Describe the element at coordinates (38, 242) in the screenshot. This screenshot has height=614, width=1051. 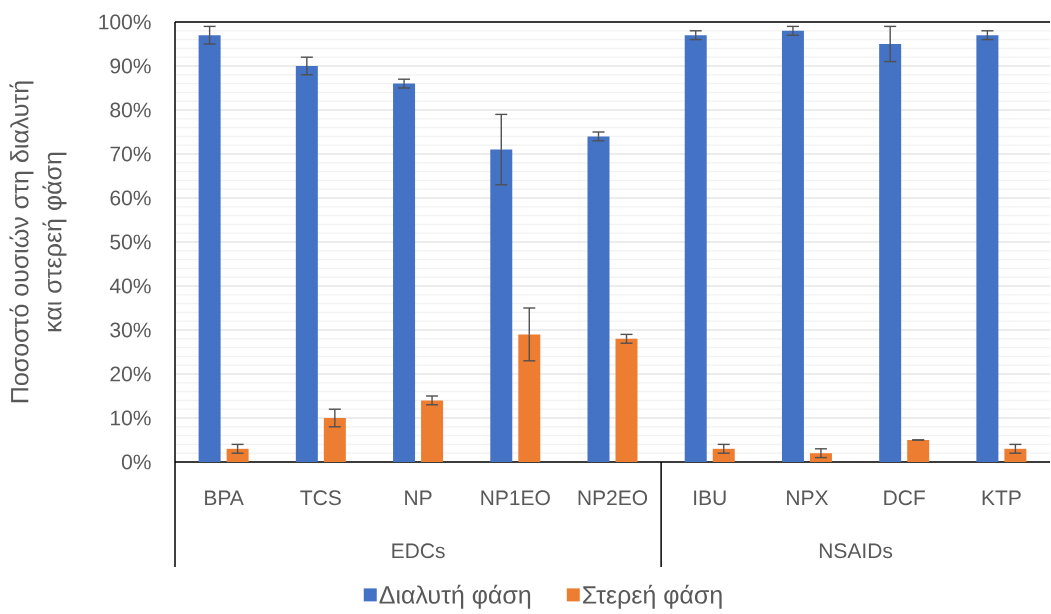
I see `y-axis-title: Ποσοστό ουσιών στη διαλυτή και στερεή φάση` at that location.